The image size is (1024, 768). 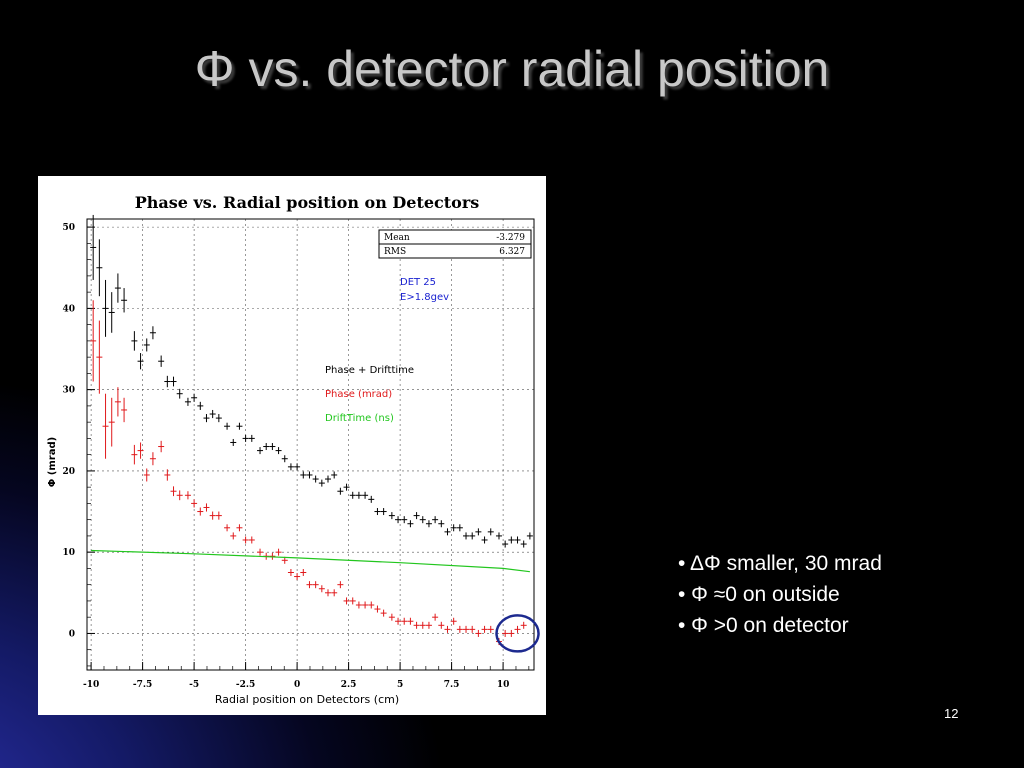 What do you see at coordinates (358, 394) in the screenshot?
I see `legend-phase: Phase (mrad)` at bounding box center [358, 394].